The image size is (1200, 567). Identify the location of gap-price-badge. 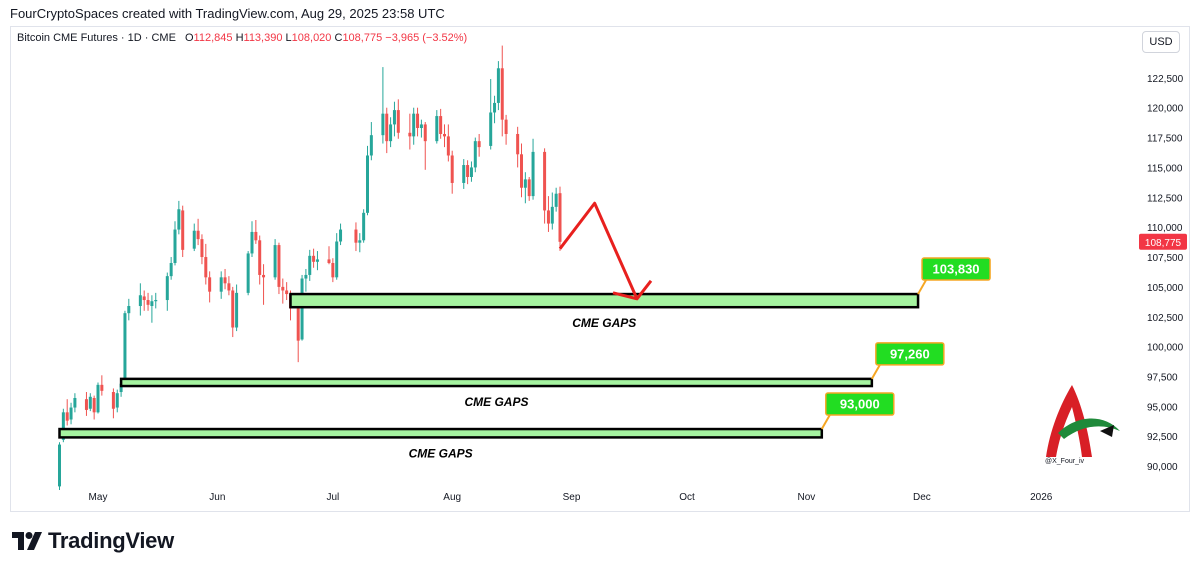
(910, 354).